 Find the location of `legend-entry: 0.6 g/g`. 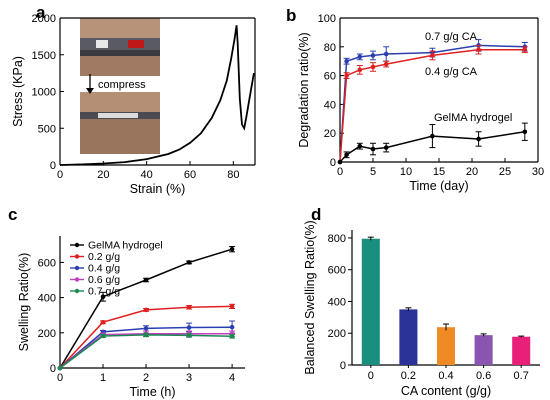

legend-entry: 0.6 g/g is located at coordinates (104, 280).